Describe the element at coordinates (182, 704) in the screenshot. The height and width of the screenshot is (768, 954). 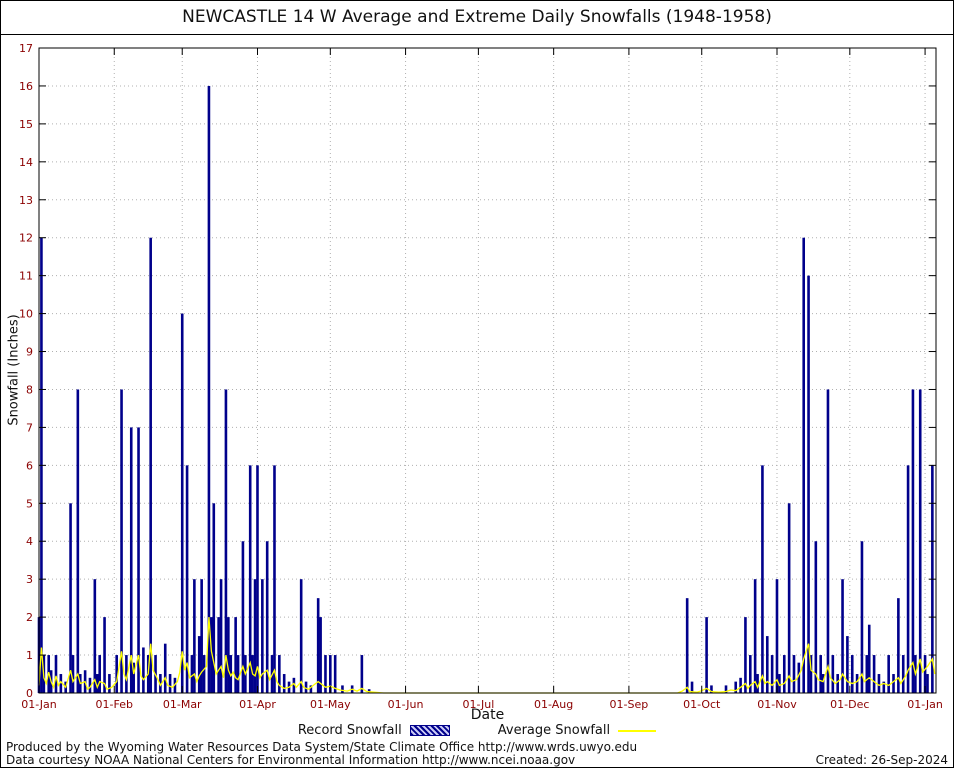
I see `x-tick-label: 01-Mar` at that location.